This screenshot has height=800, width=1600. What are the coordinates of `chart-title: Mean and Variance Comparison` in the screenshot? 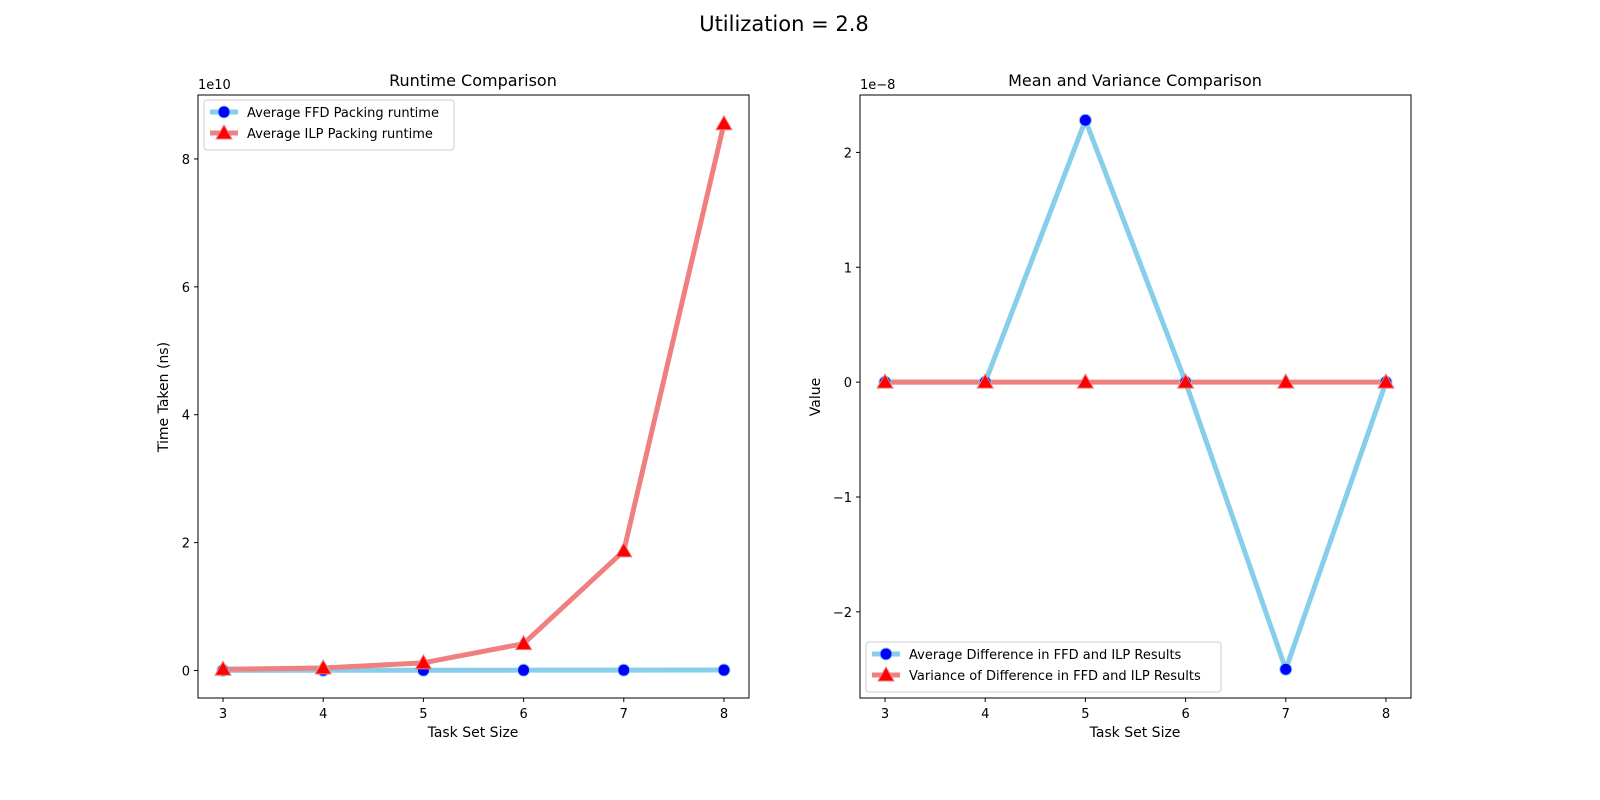 It's located at (1135, 80).